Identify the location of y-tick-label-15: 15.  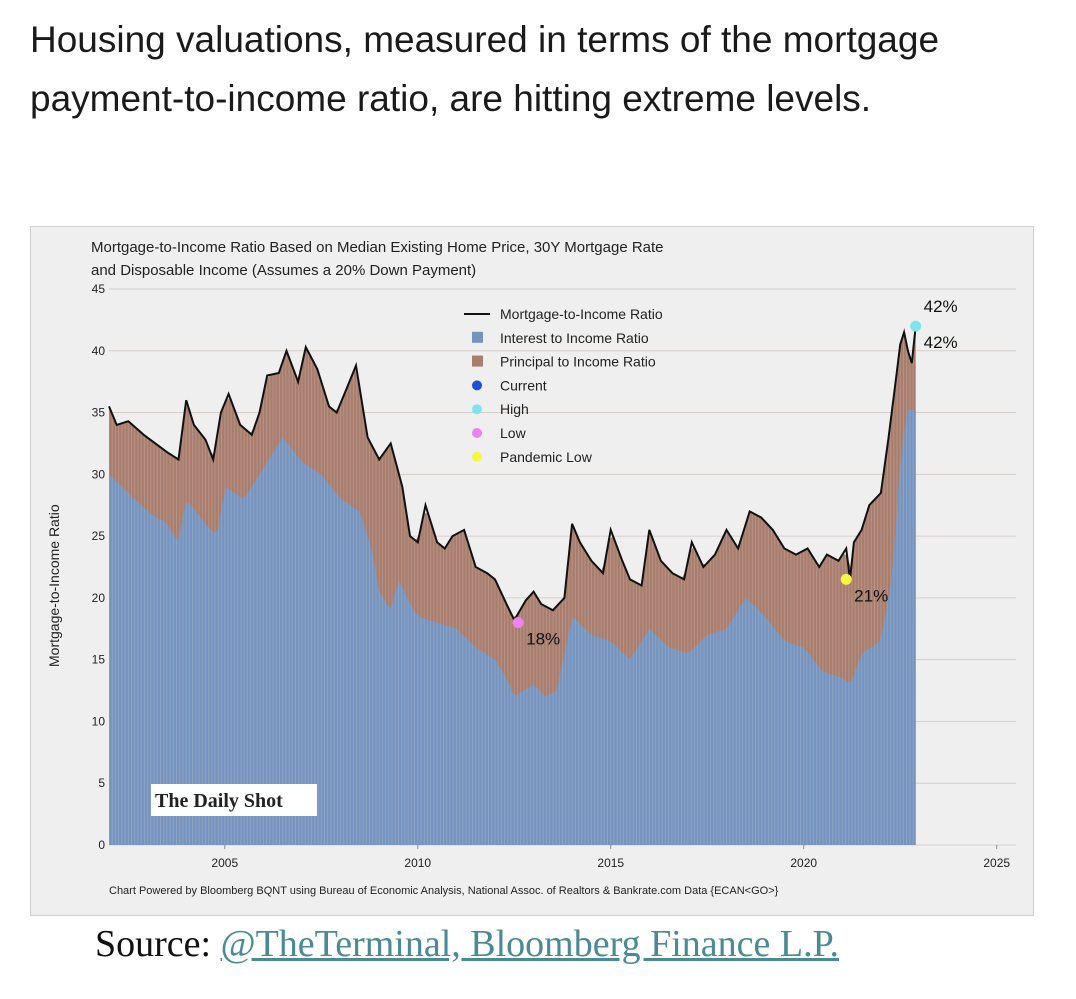
(99, 660).